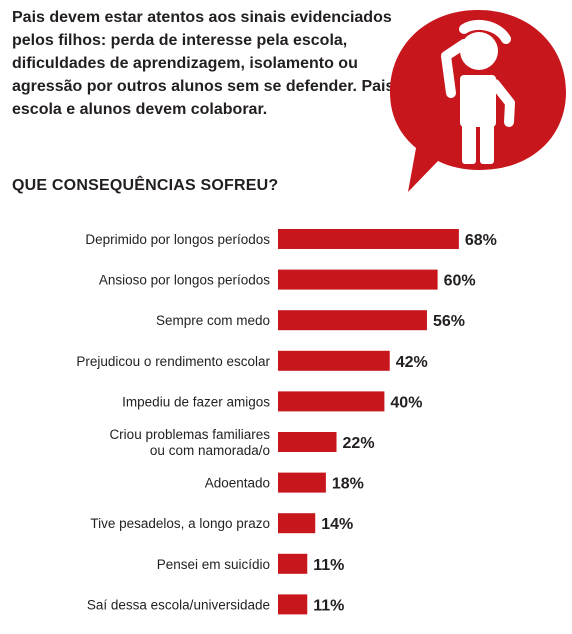 The height and width of the screenshot is (634, 572). I want to click on value-label: 22%, so click(359, 443).